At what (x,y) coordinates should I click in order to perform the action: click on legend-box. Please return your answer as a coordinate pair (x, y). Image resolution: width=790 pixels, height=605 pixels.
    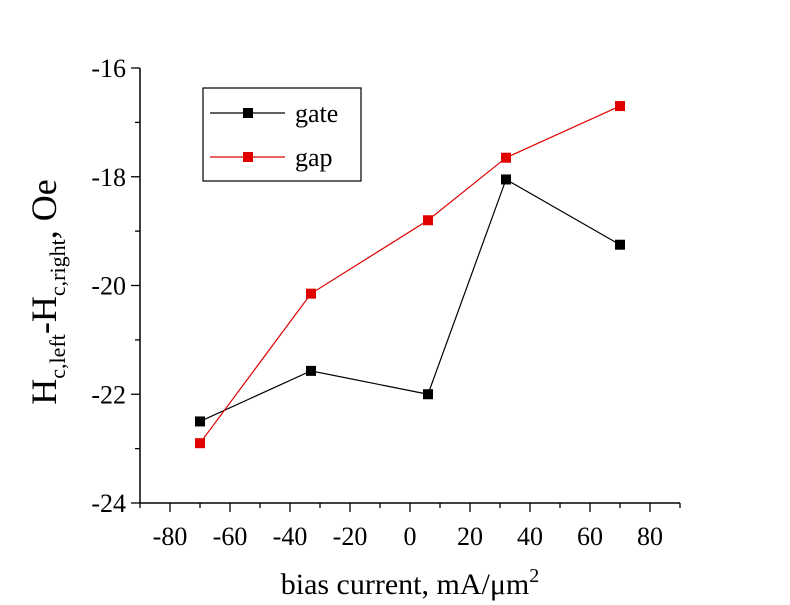
    Looking at the image, I should click on (282, 134).